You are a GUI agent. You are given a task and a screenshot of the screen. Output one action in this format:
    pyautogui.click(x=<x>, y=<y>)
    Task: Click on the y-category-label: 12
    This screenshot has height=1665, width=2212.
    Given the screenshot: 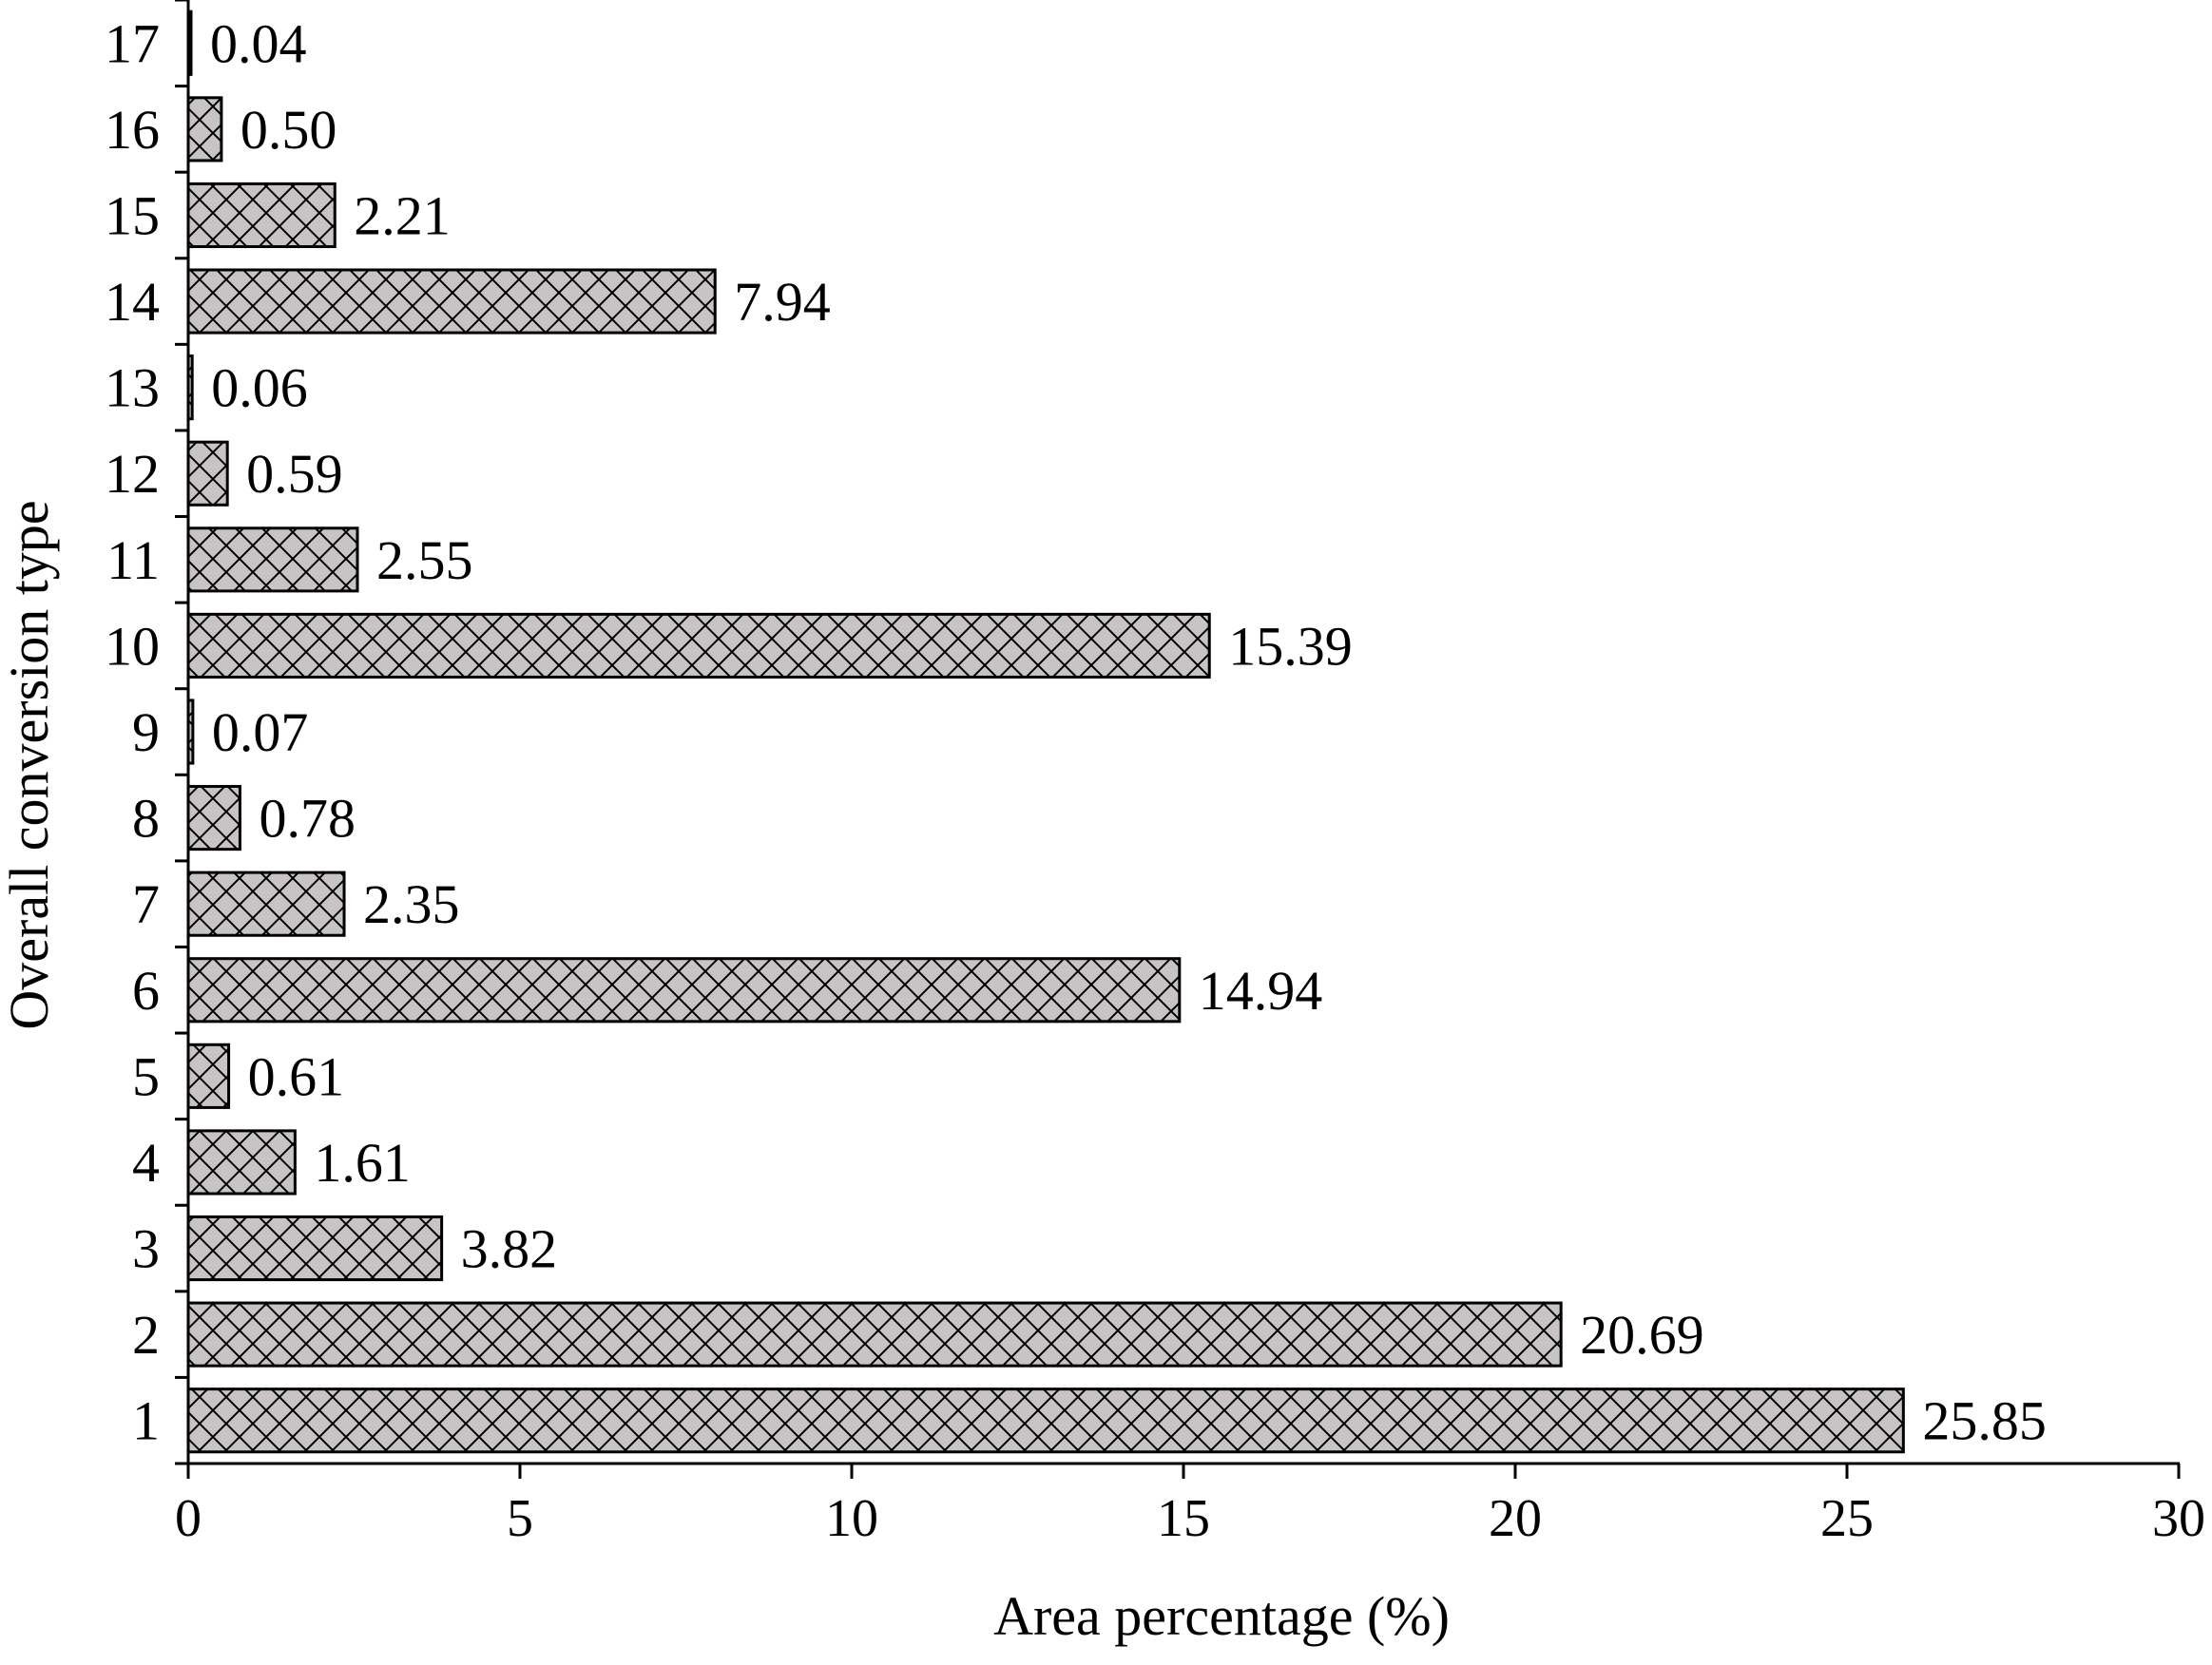 What is the action you would take?
    pyautogui.click(x=132, y=474)
    